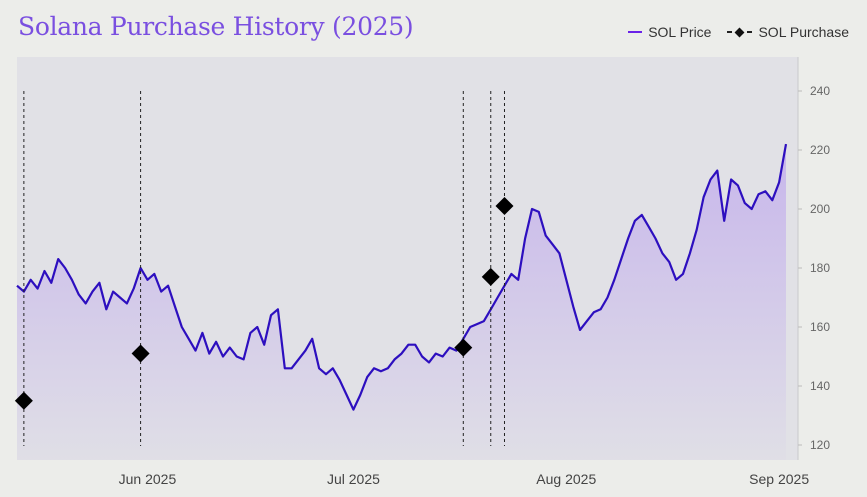  What do you see at coordinates (680, 32) in the screenshot?
I see `legend-price-label: SOL Price` at bounding box center [680, 32].